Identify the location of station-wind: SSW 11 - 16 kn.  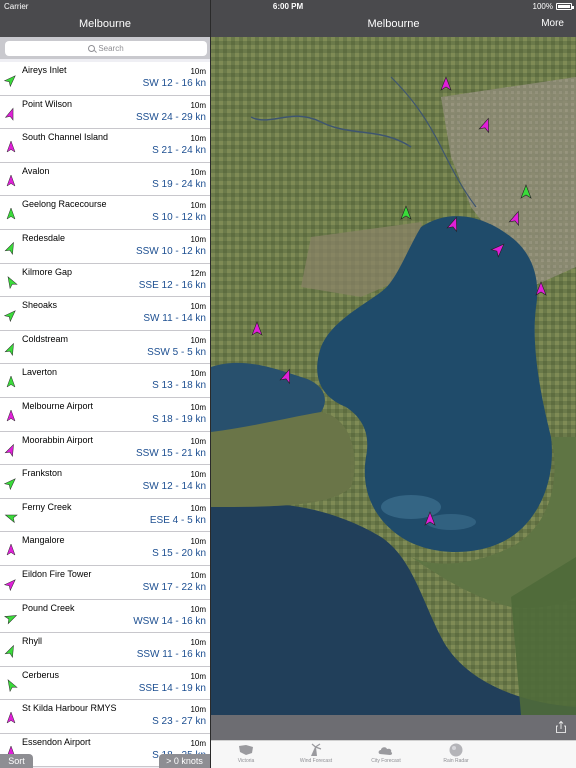
(171, 655).